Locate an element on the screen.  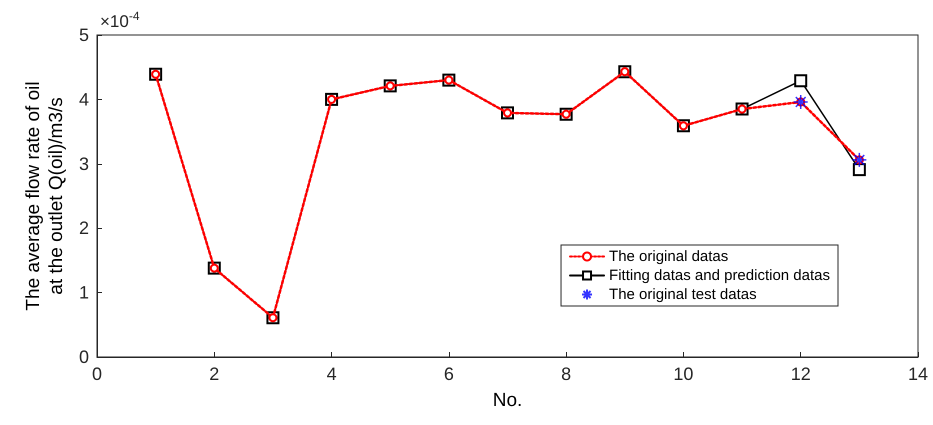
y-tick-label: 5 is located at coordinates (83, 35).